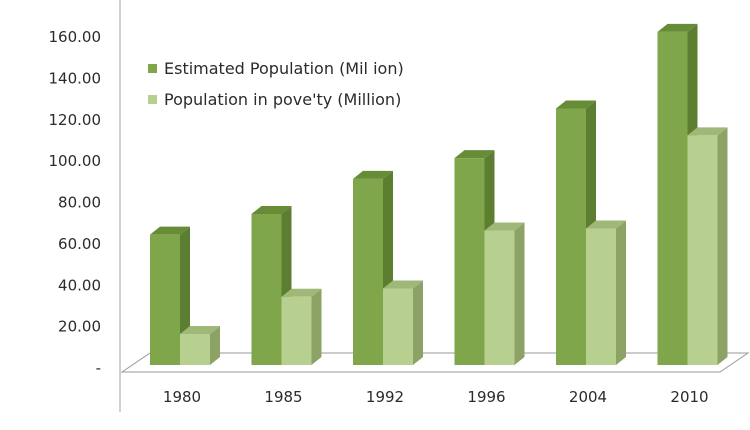 The height and width of the screenshot is (430, 750). I want to click on legend-label: Estimated Population (Mil ion), so click(284, 68).